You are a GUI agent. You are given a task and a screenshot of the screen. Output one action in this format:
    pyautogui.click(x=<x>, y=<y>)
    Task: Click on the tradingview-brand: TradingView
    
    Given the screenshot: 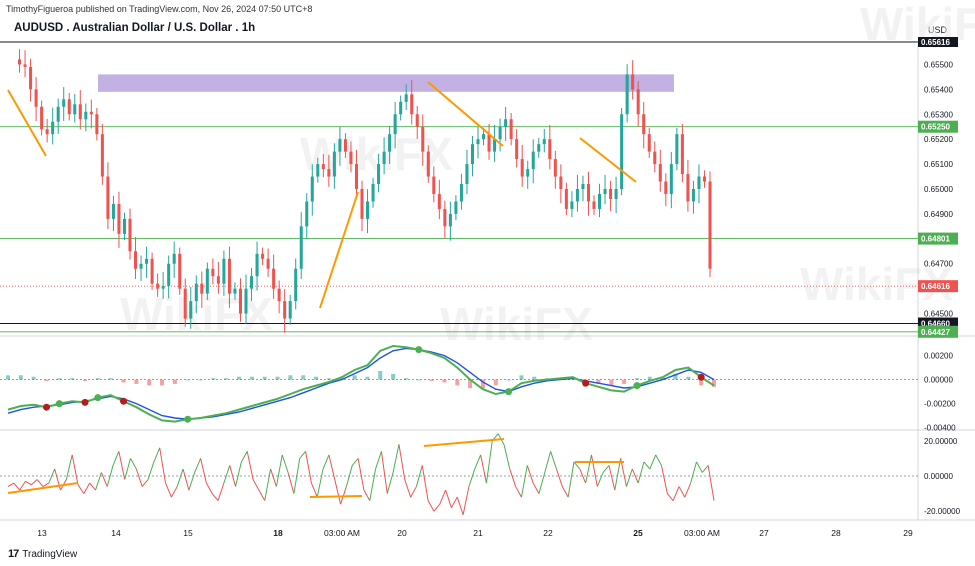 What is the action you would take?
    pyautogui.click(x=50, y=554)
    